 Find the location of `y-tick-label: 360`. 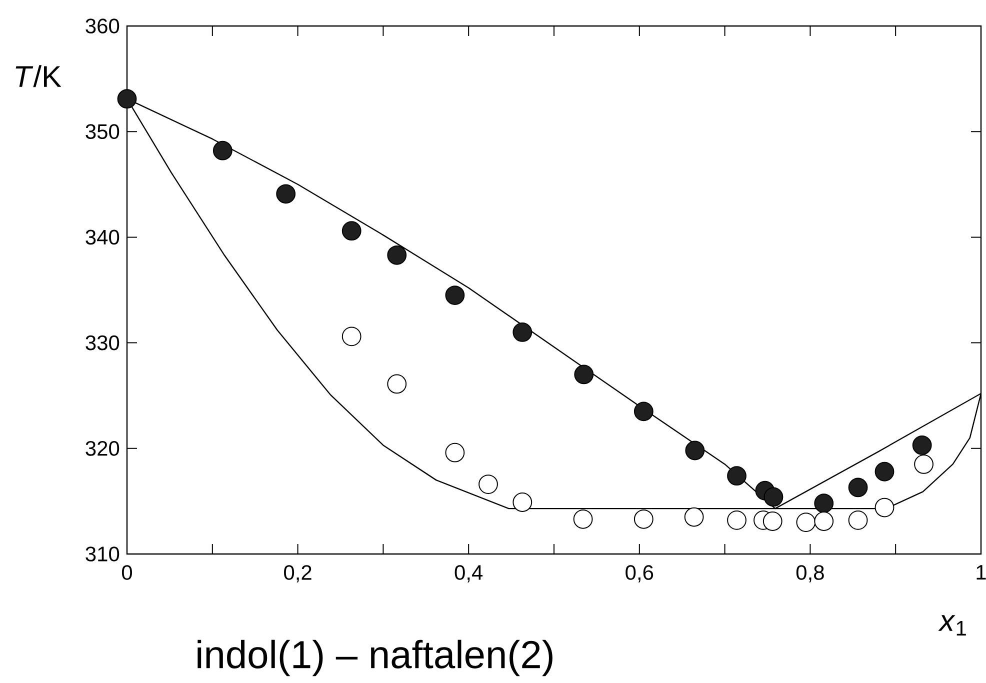

y-tick-label: 360 is located at coordinates (103, 26).